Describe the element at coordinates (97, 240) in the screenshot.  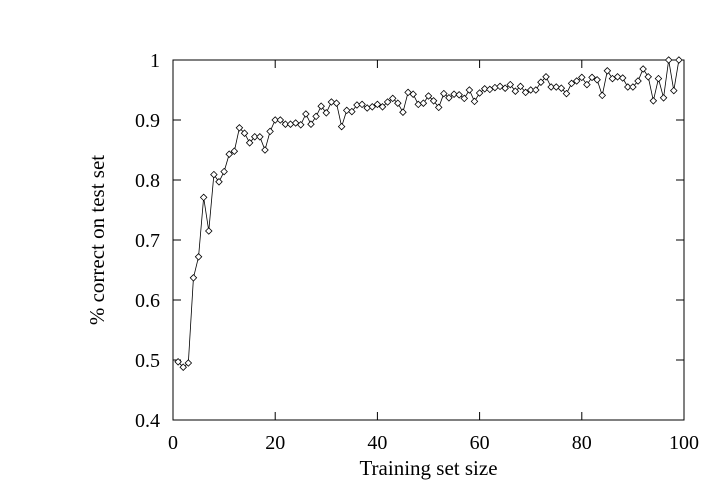
I see `y-axis-label: % correct on test set` at that location.